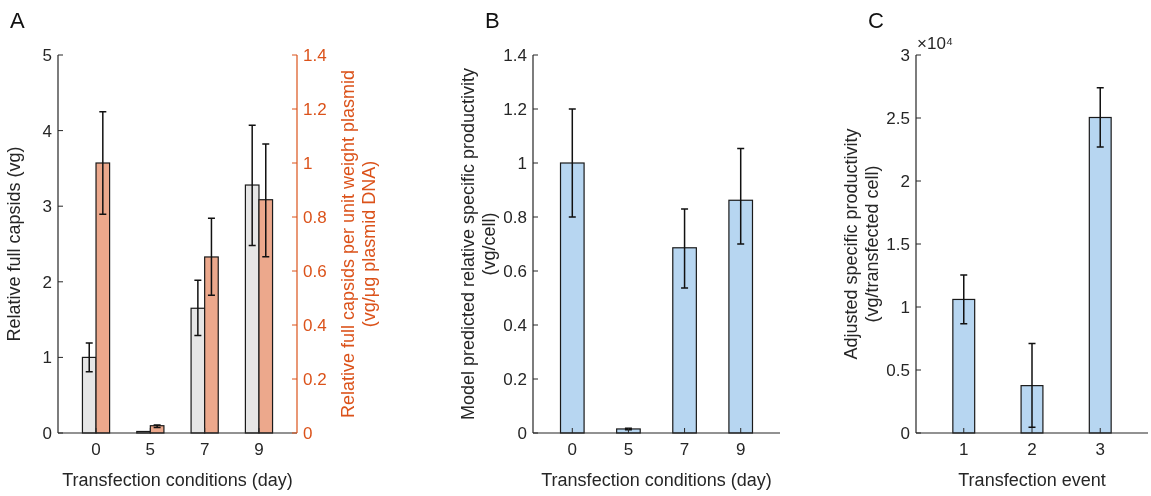 The image size is (1151, 496). I want to click on y-tick-label: 1.5, so click(898, 244).